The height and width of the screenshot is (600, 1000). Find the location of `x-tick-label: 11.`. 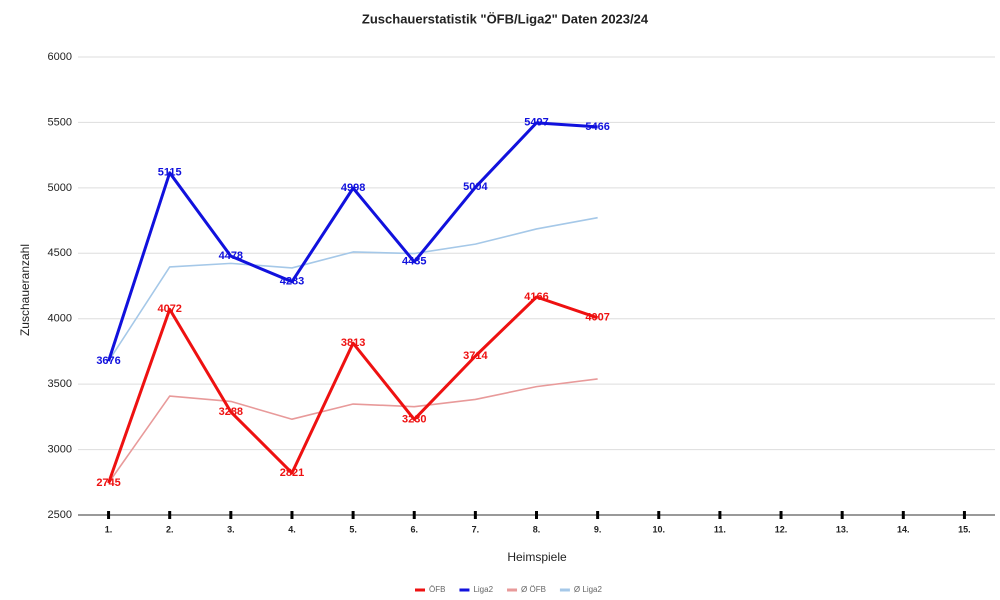

x-tick-label: 11. is located at coordinates (720, 529).